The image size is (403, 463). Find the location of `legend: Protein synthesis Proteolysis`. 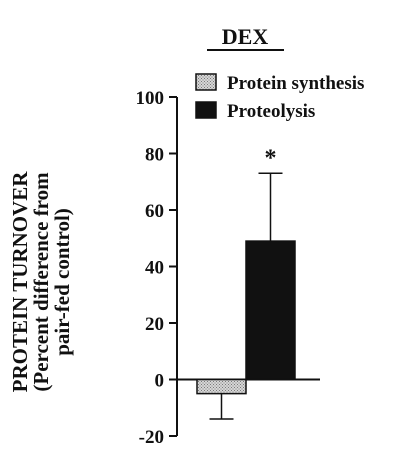

legend: Protein synthesis Proteolysis is located at coordinates (280, 97).